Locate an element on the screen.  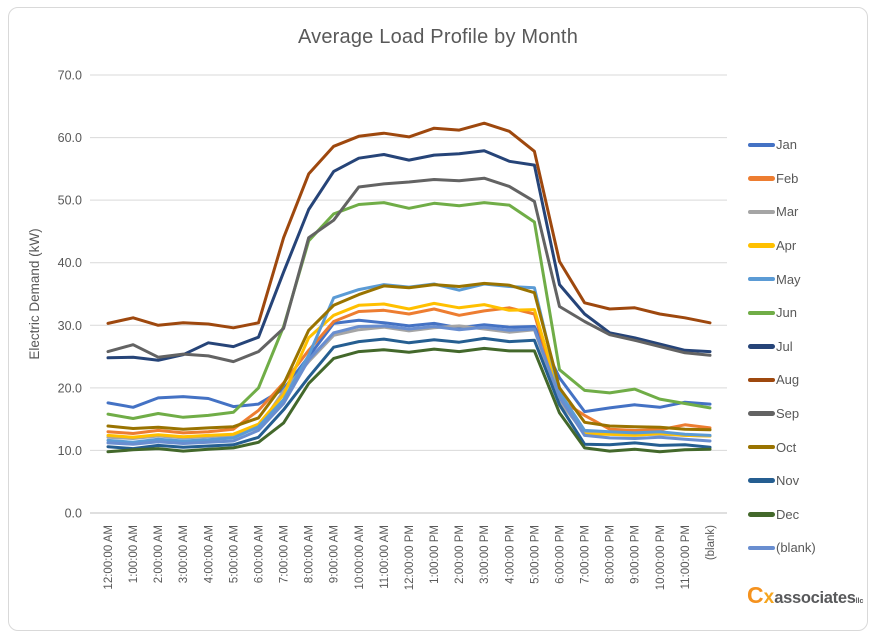
x-tick-label: 11:00:00 AM is located at coordinates (385, 557).